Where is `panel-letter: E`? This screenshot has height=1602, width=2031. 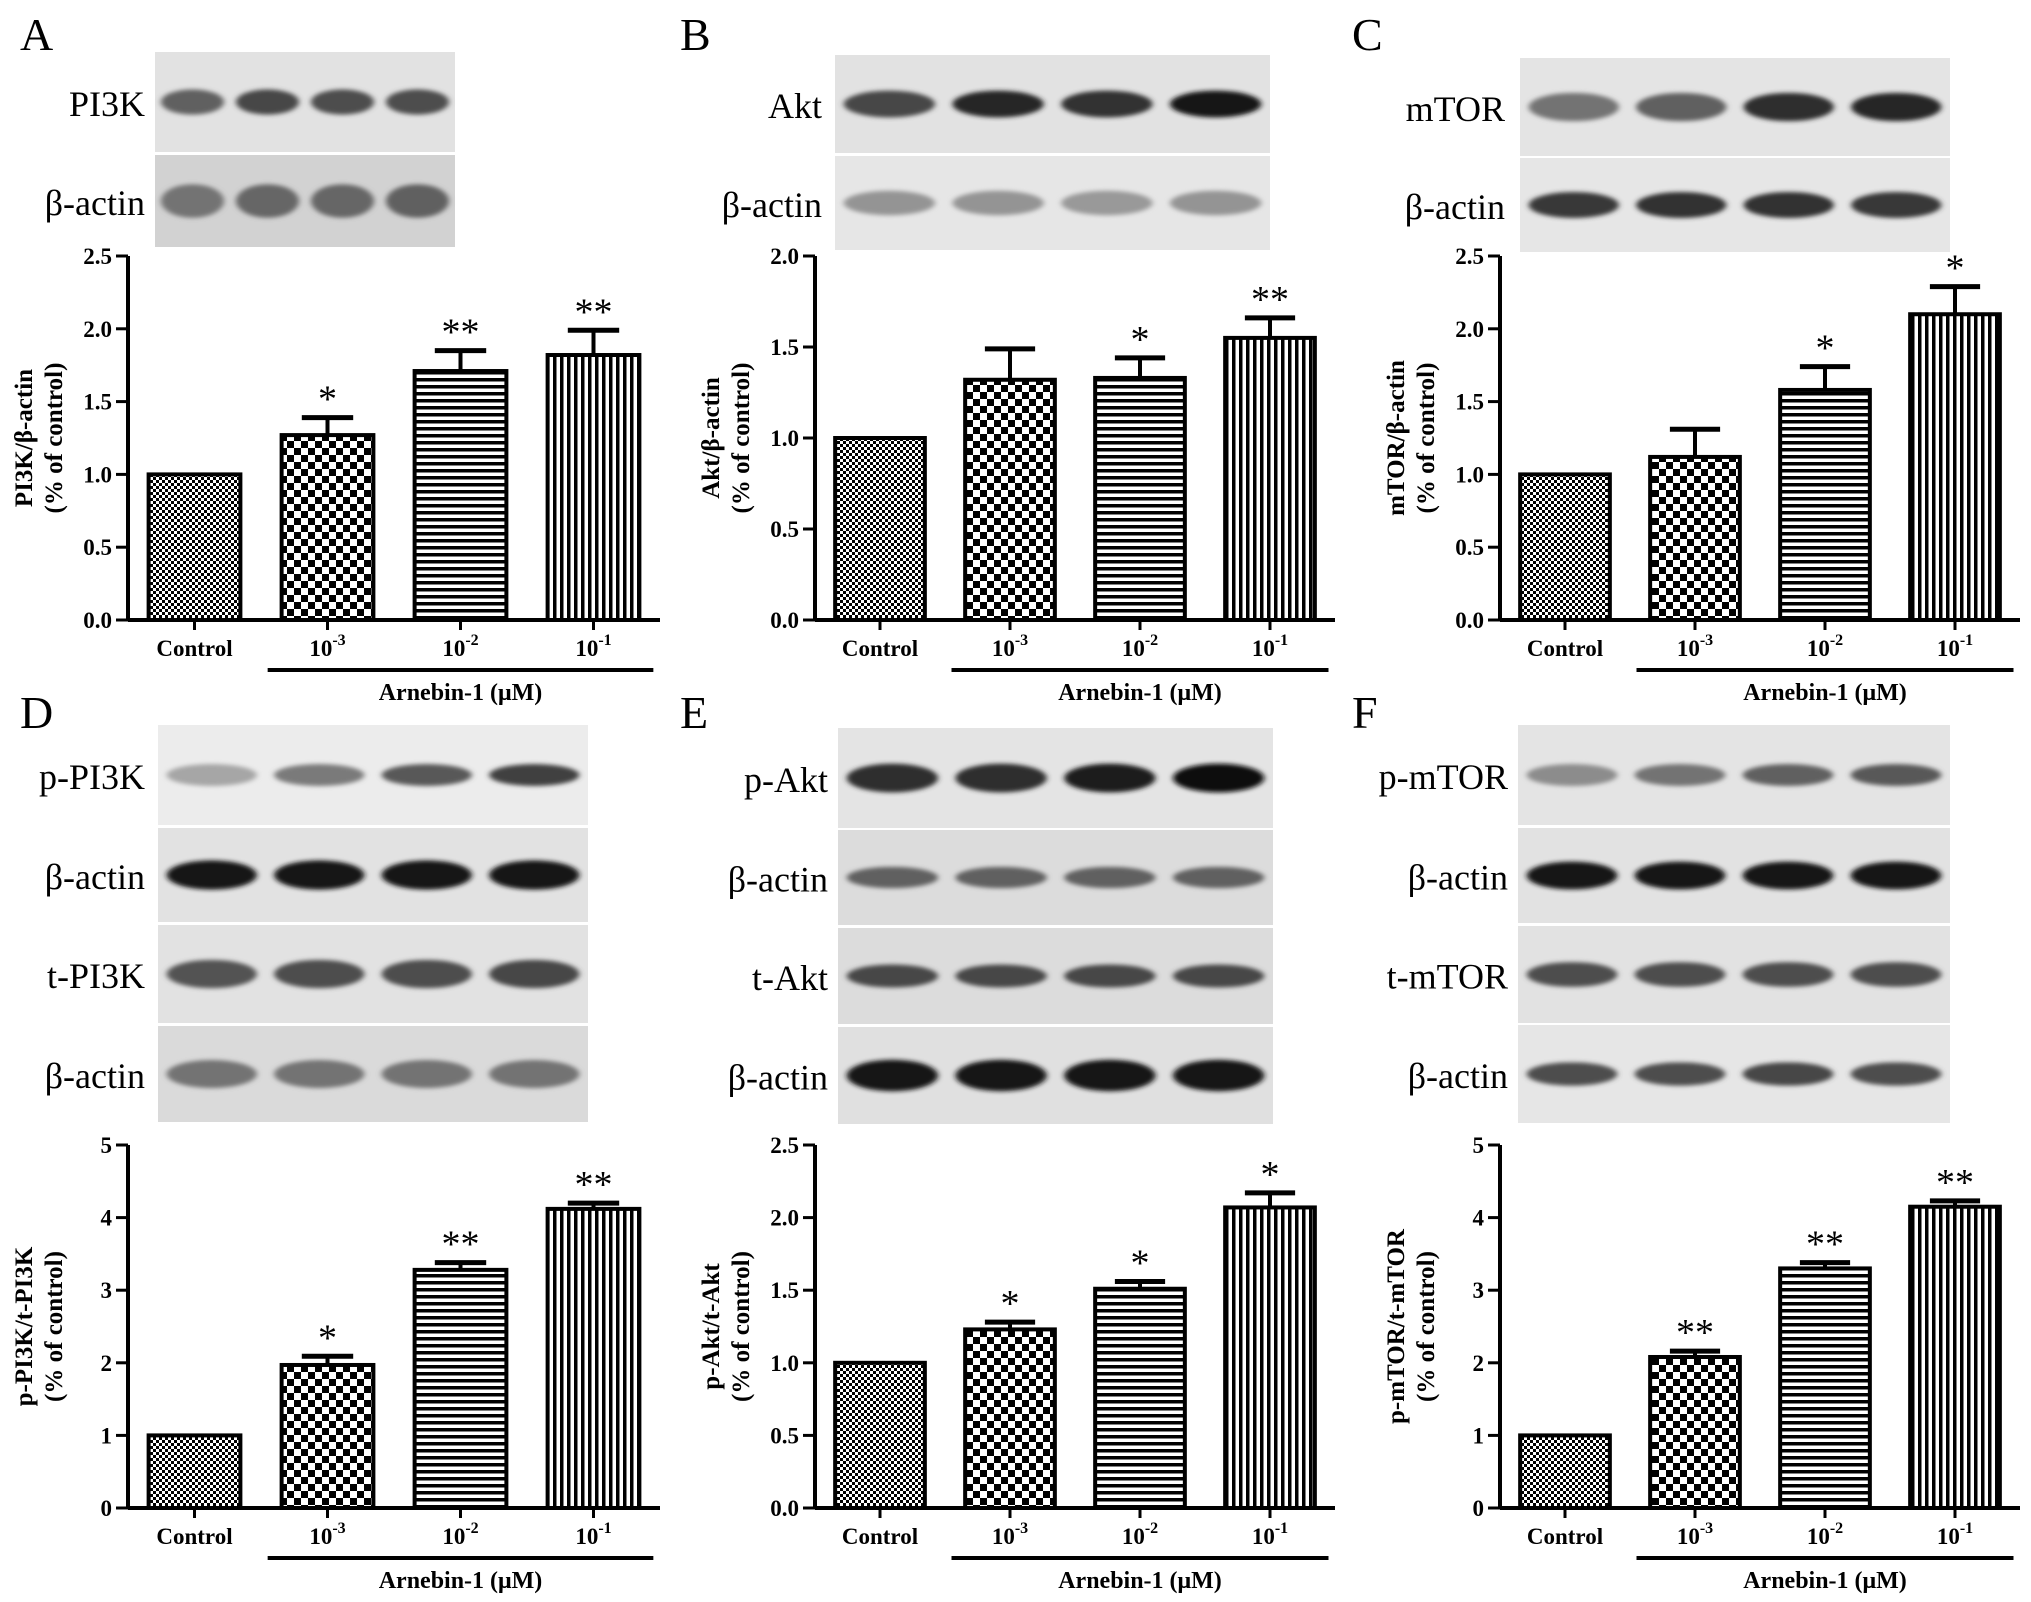 panel-letter: E is located at coordinates (694, 712).